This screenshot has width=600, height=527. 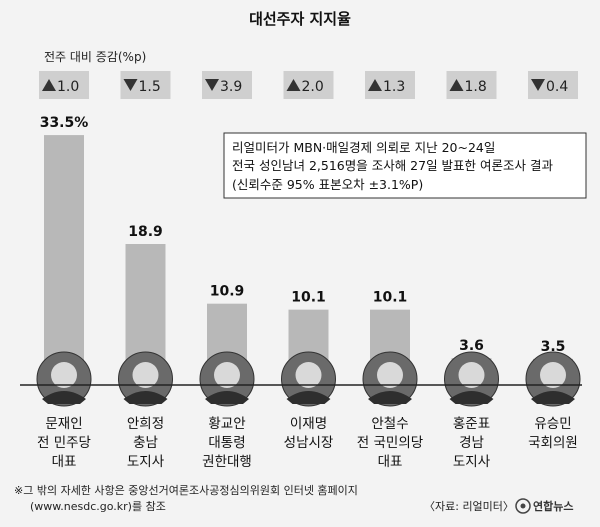 I want to click on yonhap-logo: 연합뉴스, so click(x=544, y=506).